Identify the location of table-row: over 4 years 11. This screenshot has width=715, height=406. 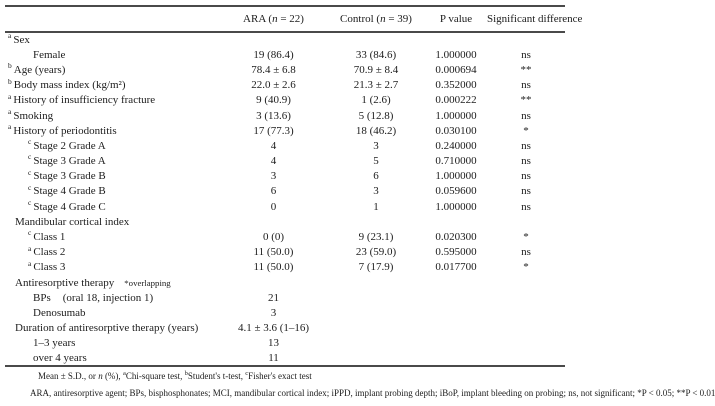
(285, 358).